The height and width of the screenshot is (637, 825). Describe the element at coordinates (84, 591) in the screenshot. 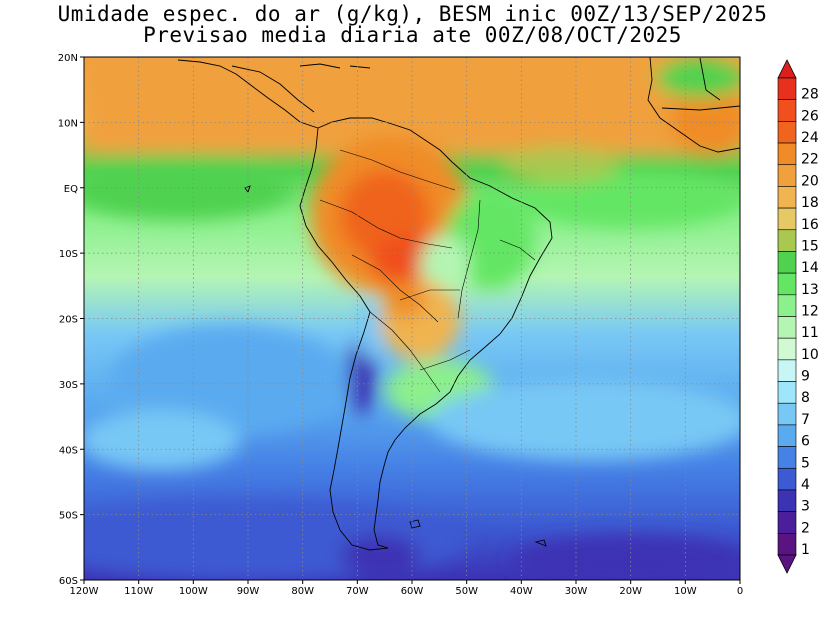

I see `lon-tick-label: 120W` at that location.